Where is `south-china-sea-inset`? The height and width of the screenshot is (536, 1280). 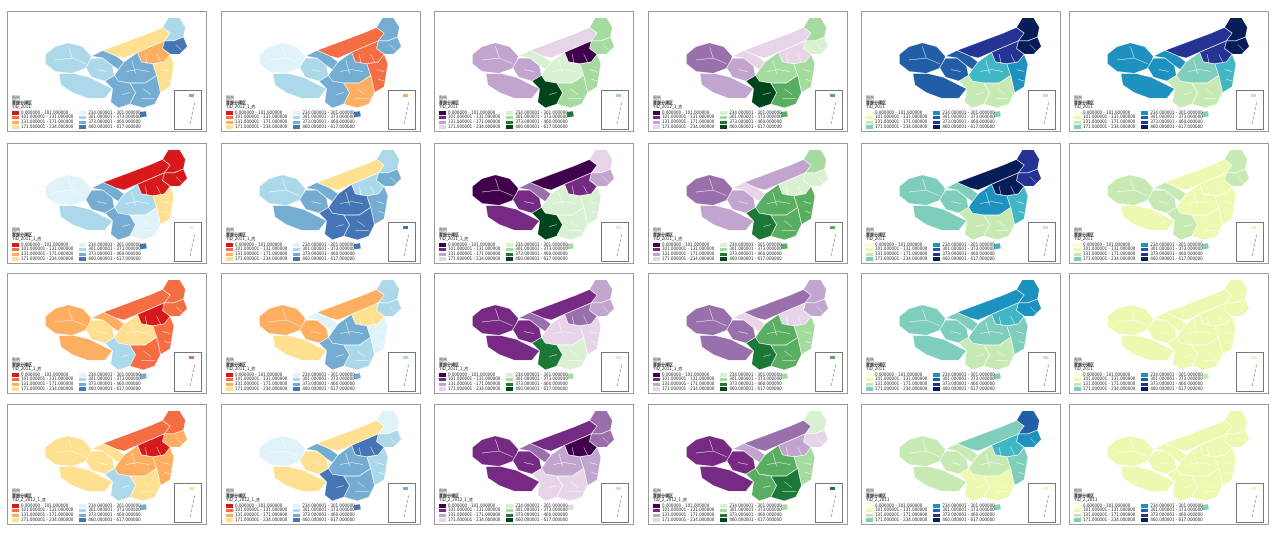 south-china-sea-inset is located at coordinates (1250, 503).